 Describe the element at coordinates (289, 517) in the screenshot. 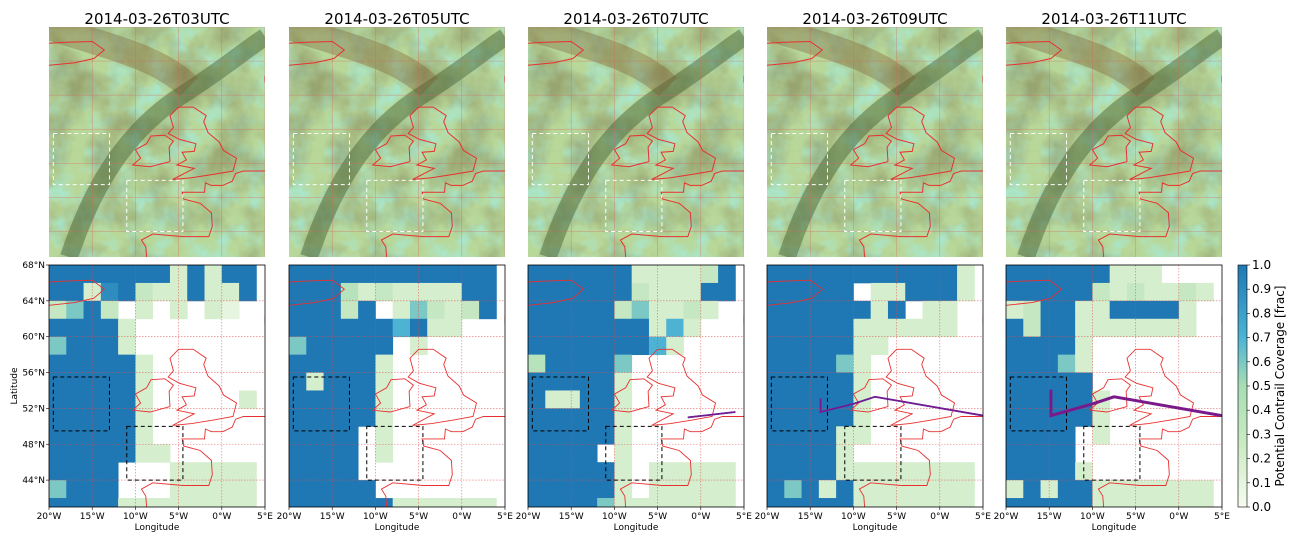

I see `x-tick-label: 20°W` at that location.